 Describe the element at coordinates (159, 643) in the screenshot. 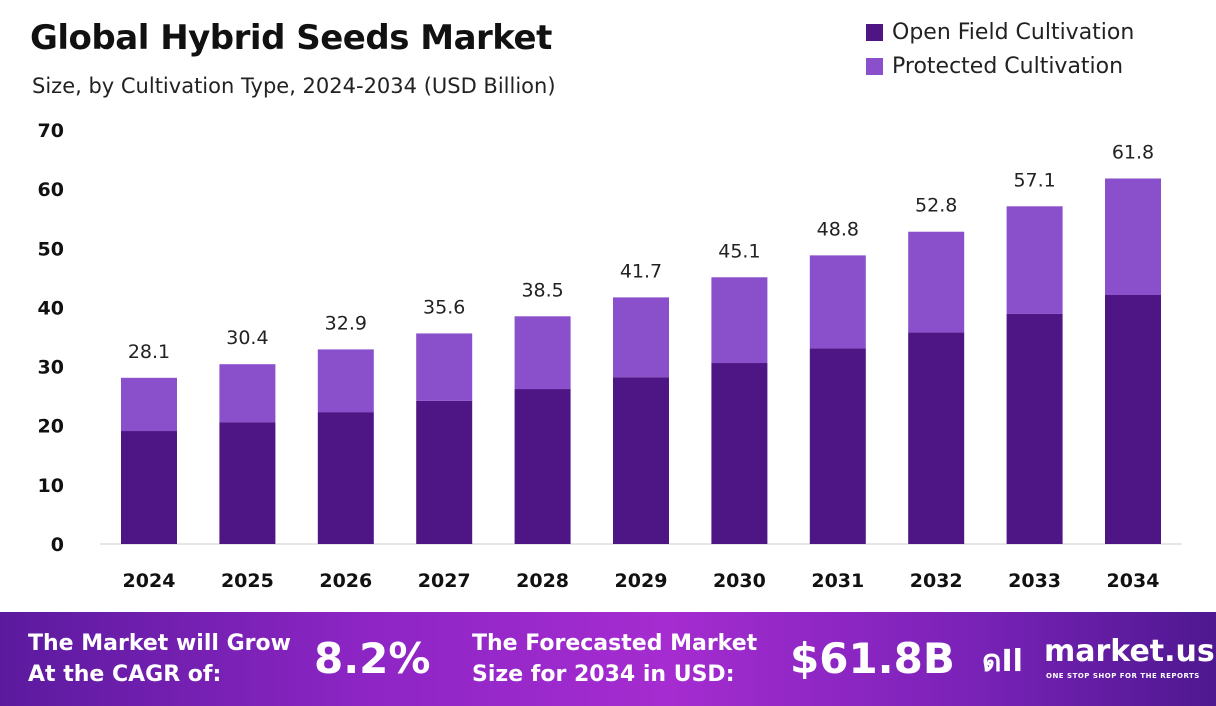

I see `cagr-label-line1: The Market will Grow` at that location.